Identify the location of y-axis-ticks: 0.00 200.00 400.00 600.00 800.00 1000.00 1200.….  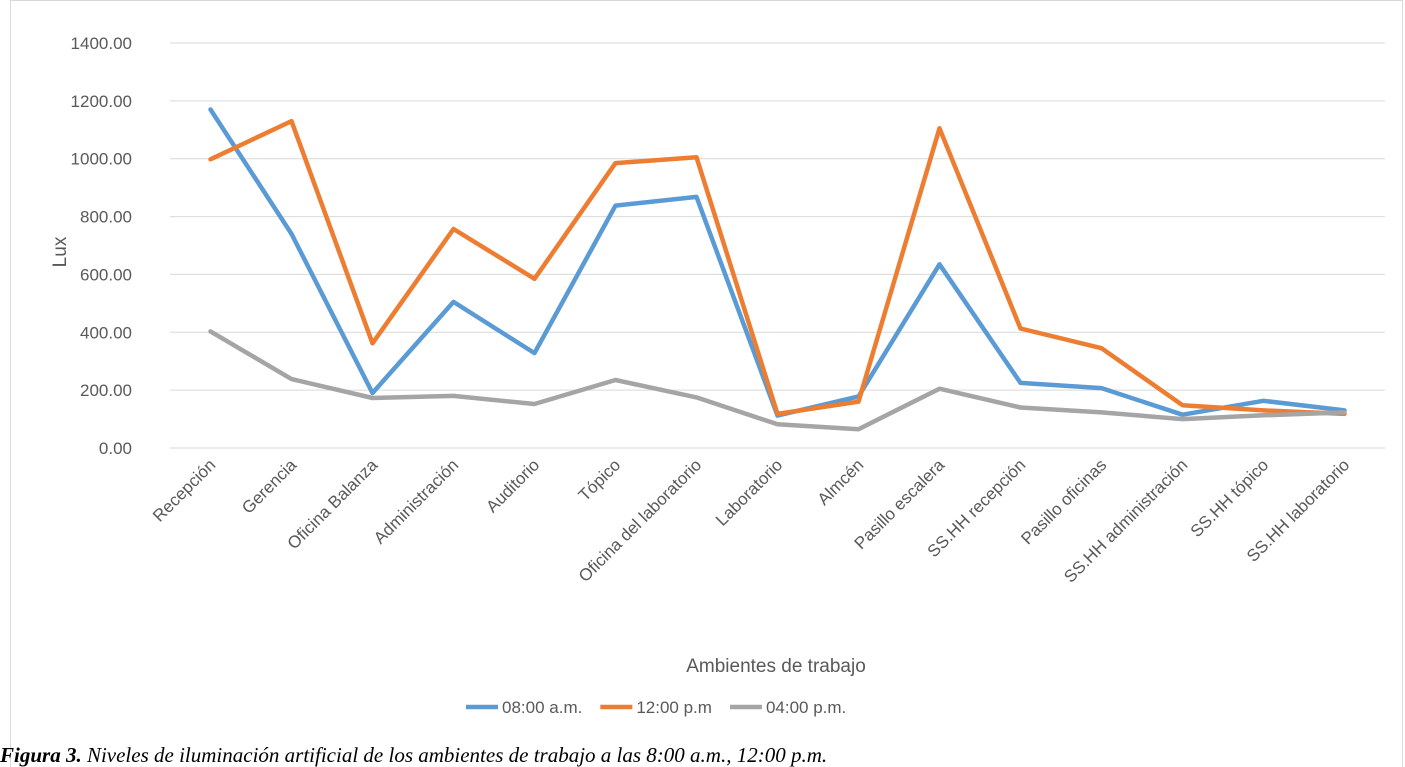
(101, 246).